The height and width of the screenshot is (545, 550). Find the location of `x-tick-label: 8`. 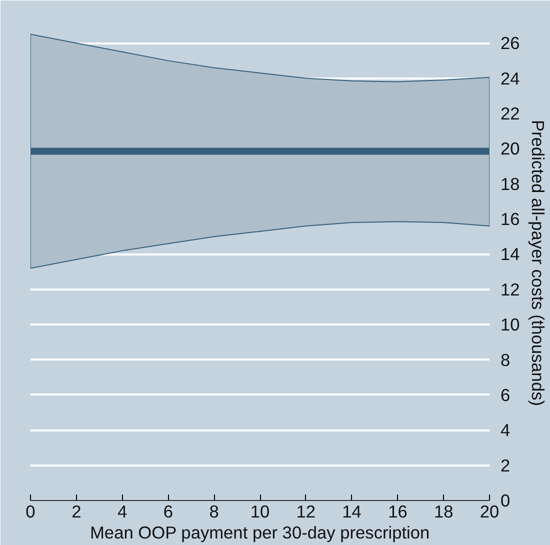

x-tick-label: 8 is located at coordinates (214, 512).